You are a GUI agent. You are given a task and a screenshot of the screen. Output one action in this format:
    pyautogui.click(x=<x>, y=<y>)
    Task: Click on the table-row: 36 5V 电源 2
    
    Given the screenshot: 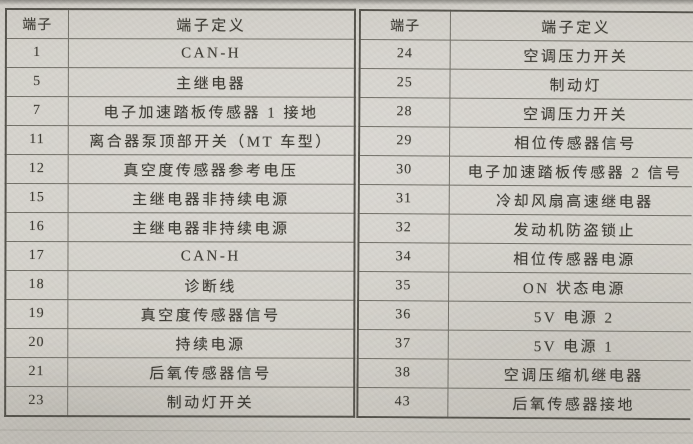 What is the action you would take?
    pyautogui.click(x=525, y=316)
    